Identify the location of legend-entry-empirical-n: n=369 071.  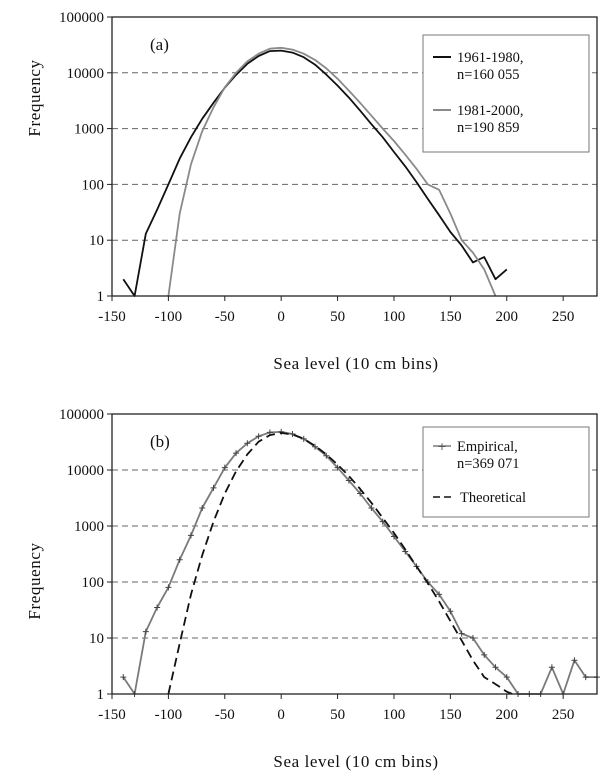
(488, 464).